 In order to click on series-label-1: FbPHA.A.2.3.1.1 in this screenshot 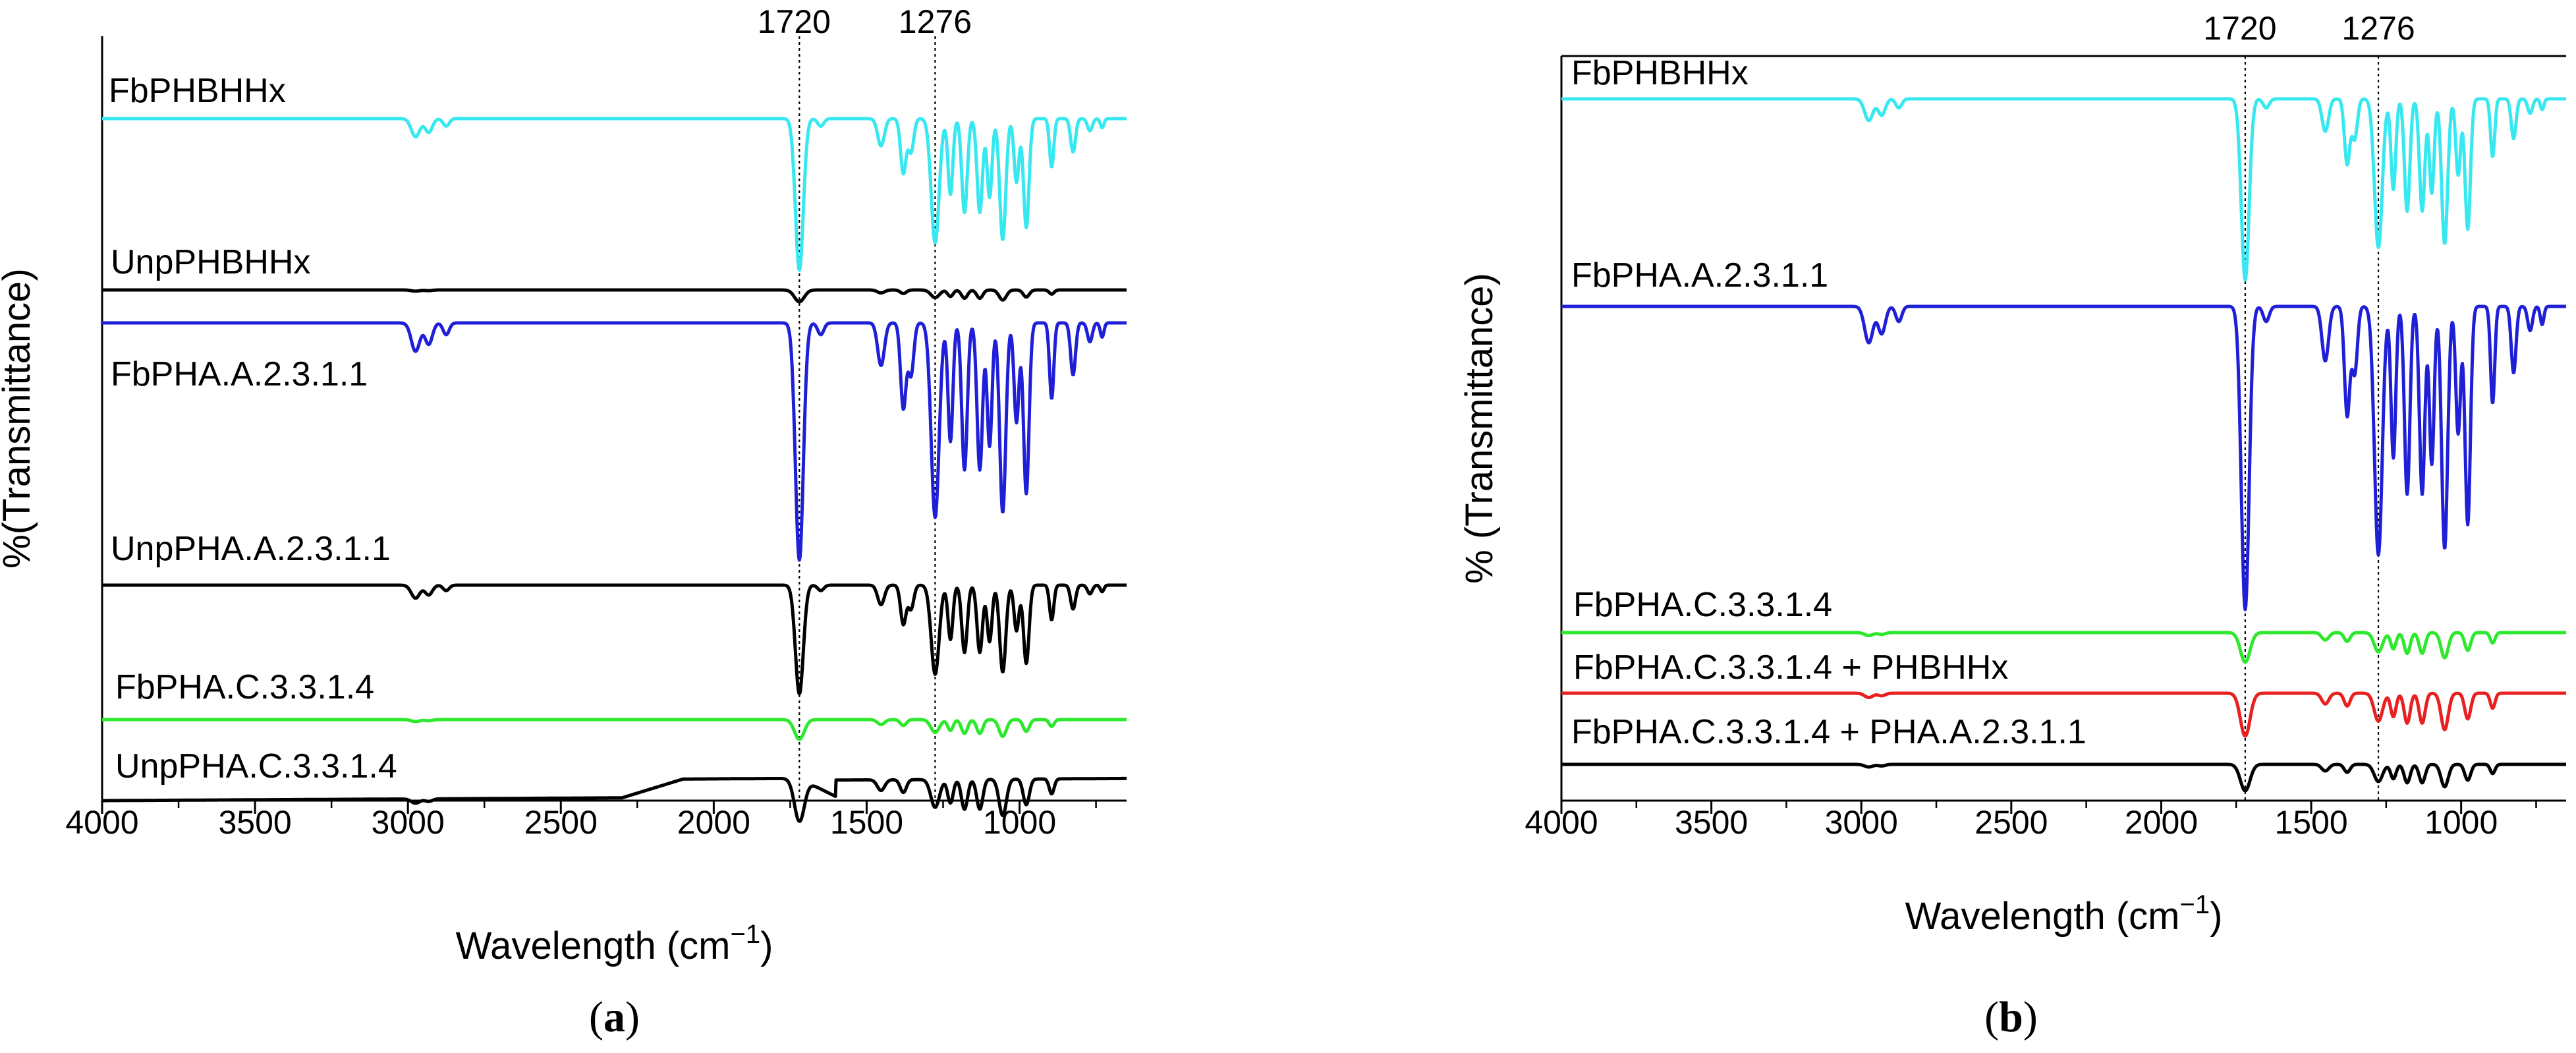, I will do `click(1699, 276)`.